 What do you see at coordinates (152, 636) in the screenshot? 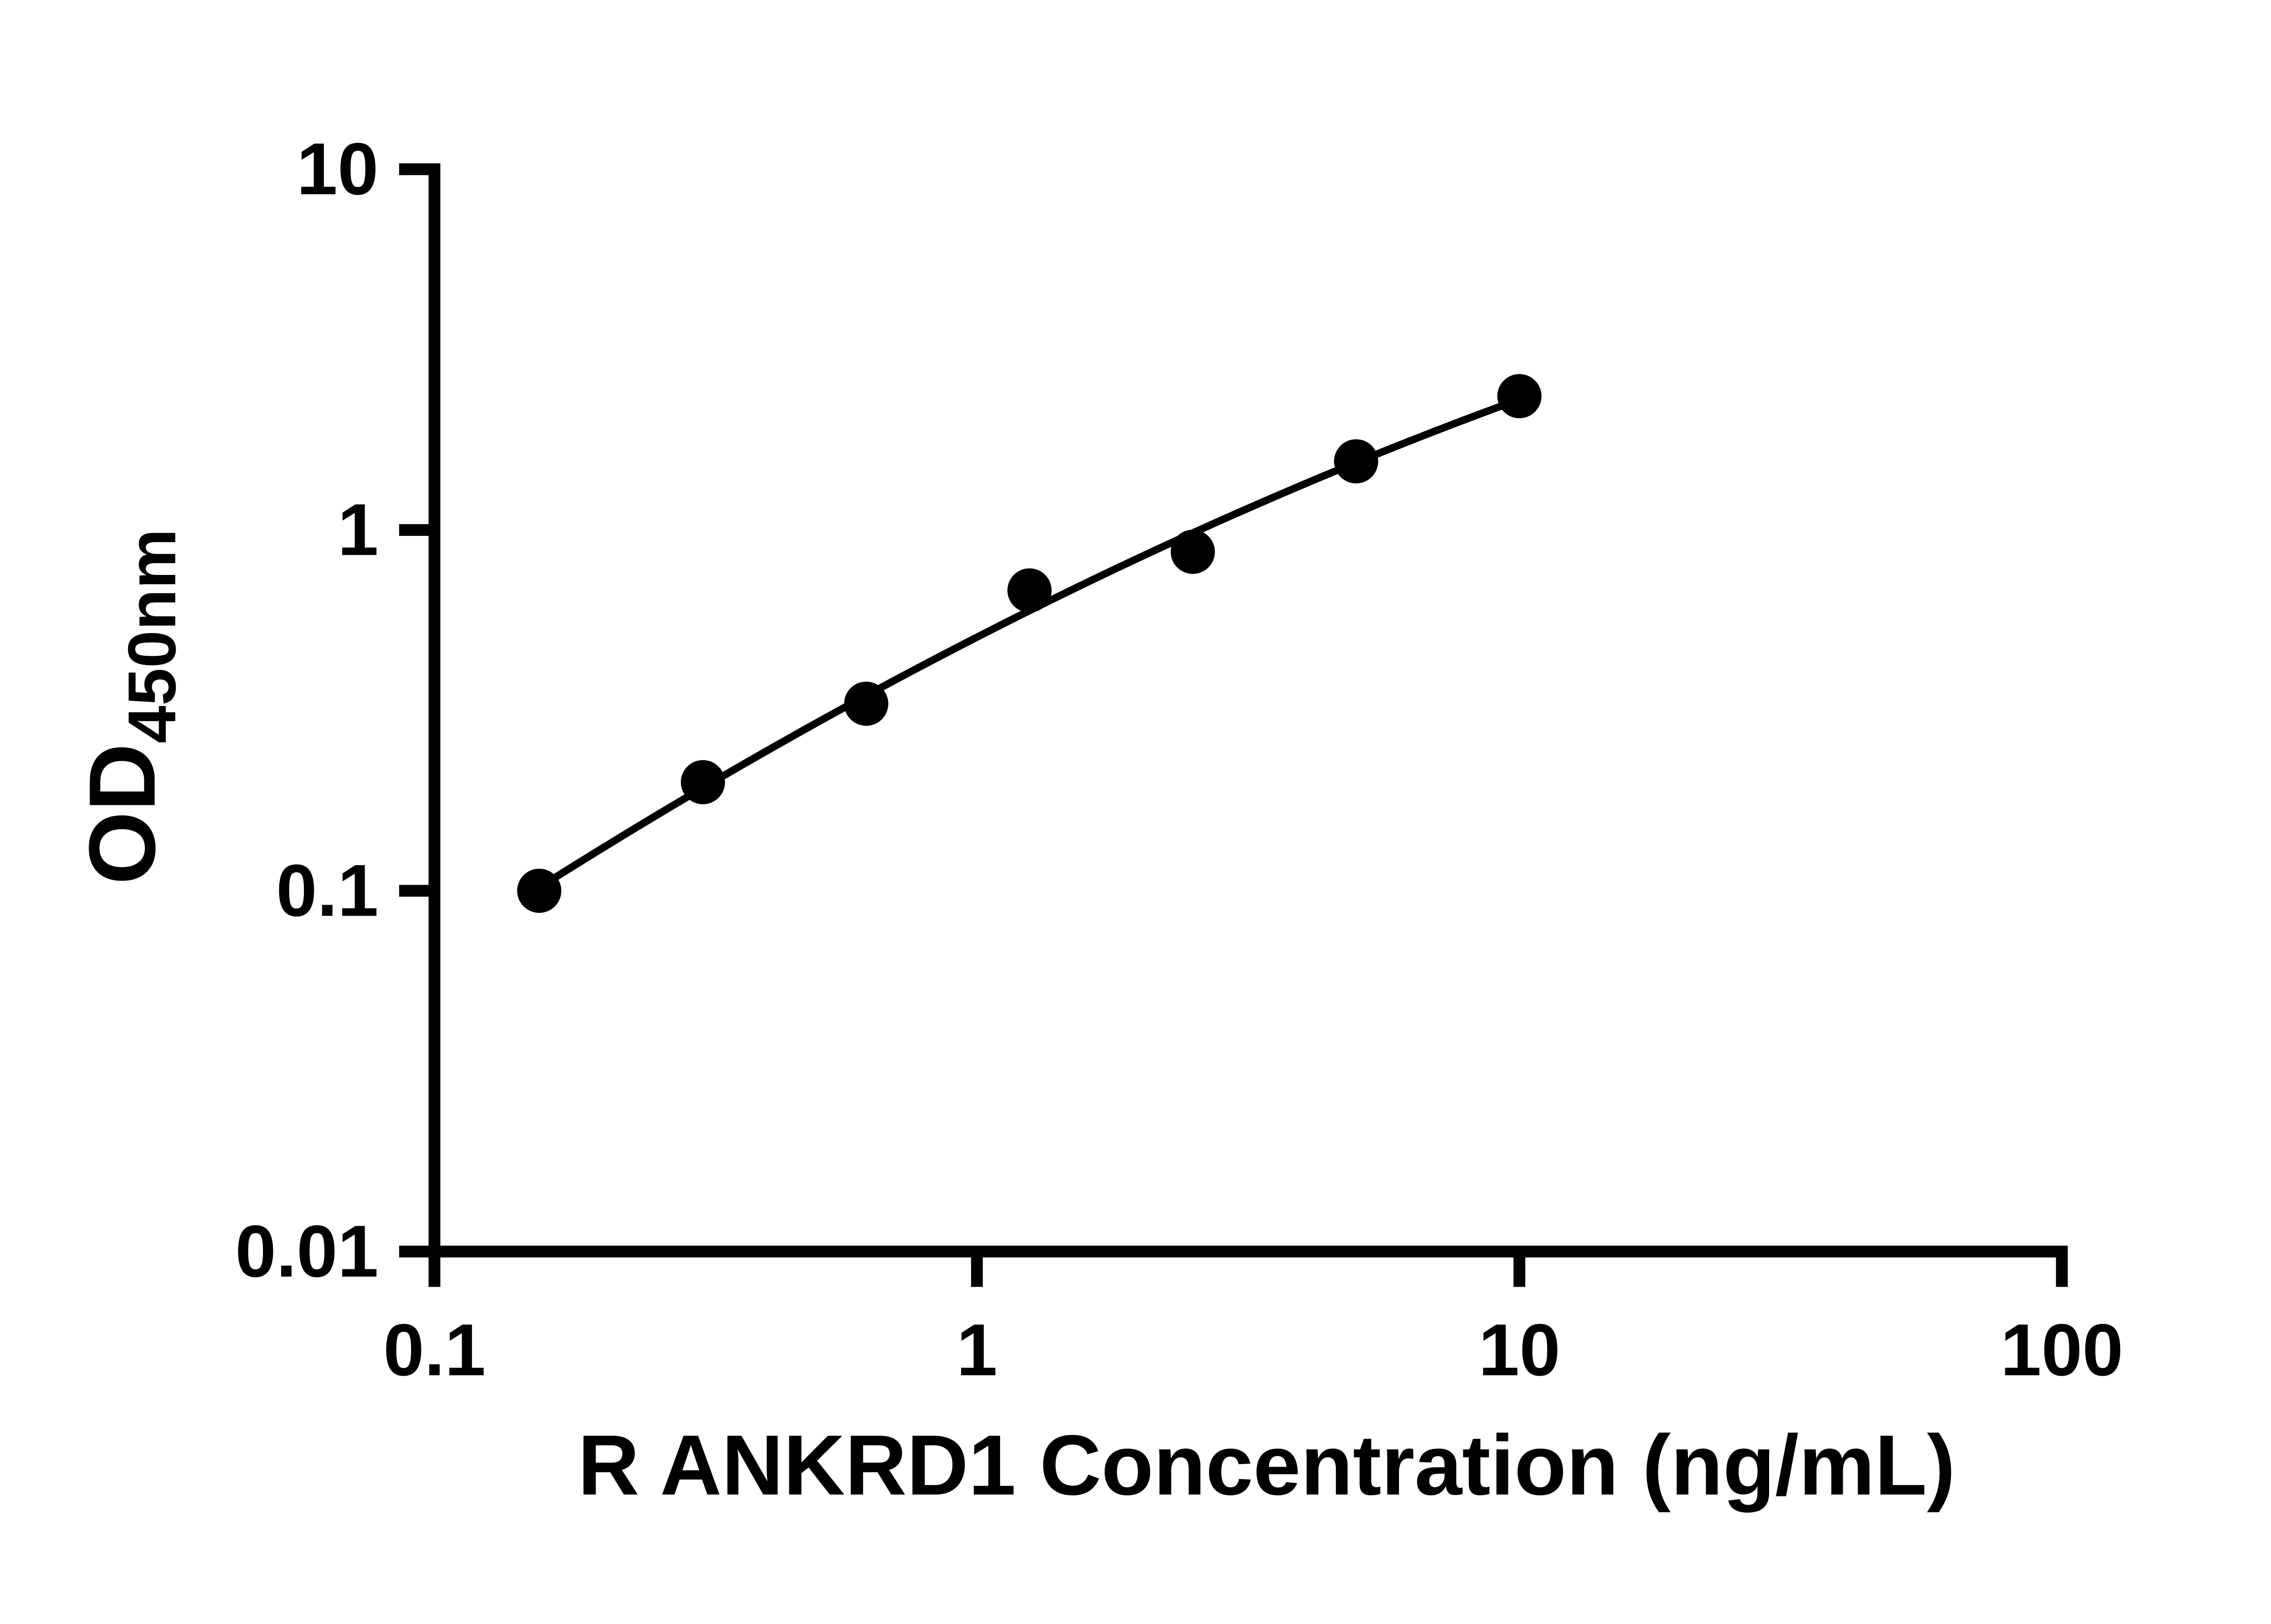
I see `y-axis-title-sub: 450nm` at bounding box center [152, 636].